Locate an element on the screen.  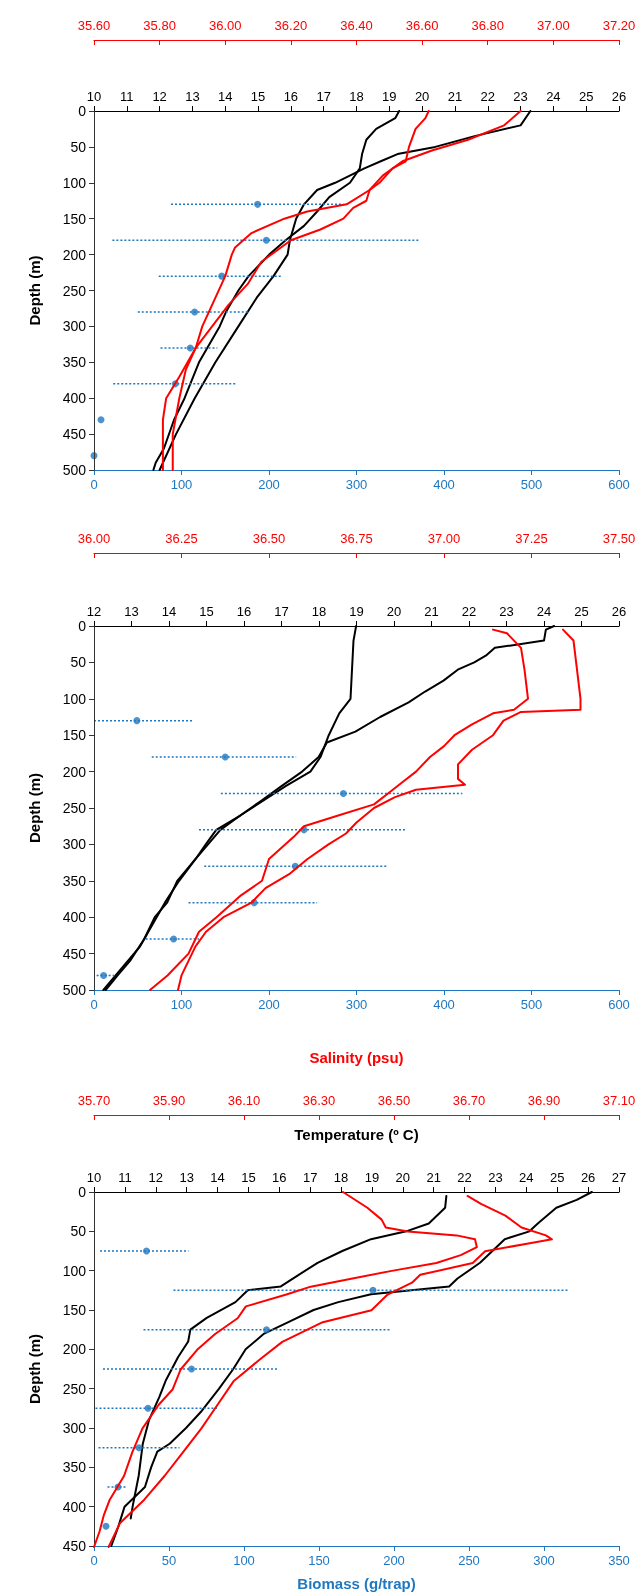
x-tick-label: 37.10 is located at coordinates (619, 1100).